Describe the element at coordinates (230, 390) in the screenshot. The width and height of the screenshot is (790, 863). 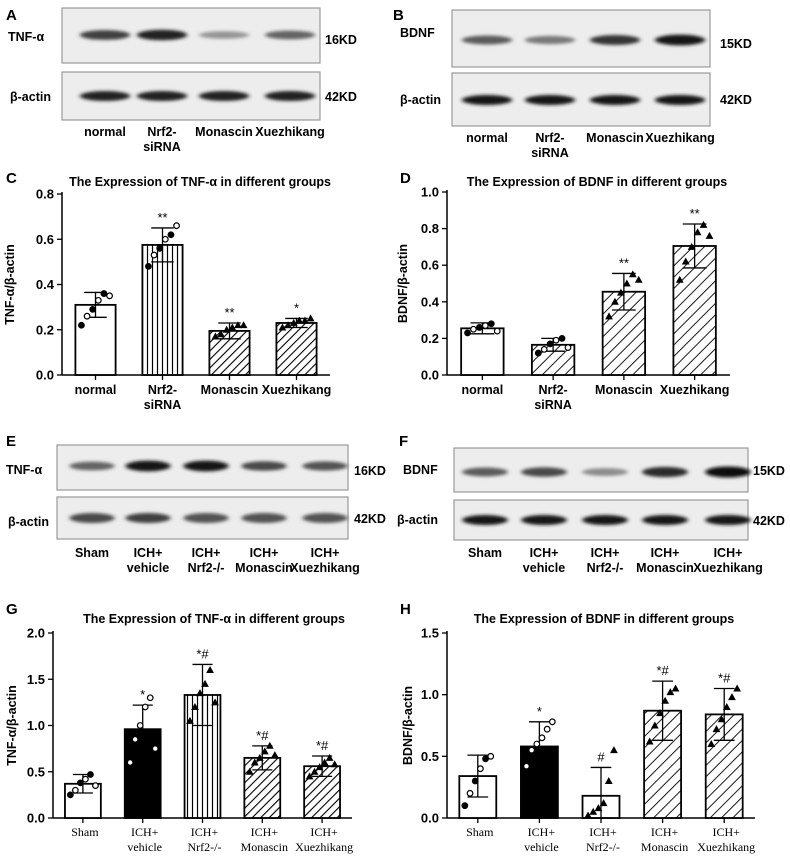
I see `panel-c-category-label: Monascin` at that location.